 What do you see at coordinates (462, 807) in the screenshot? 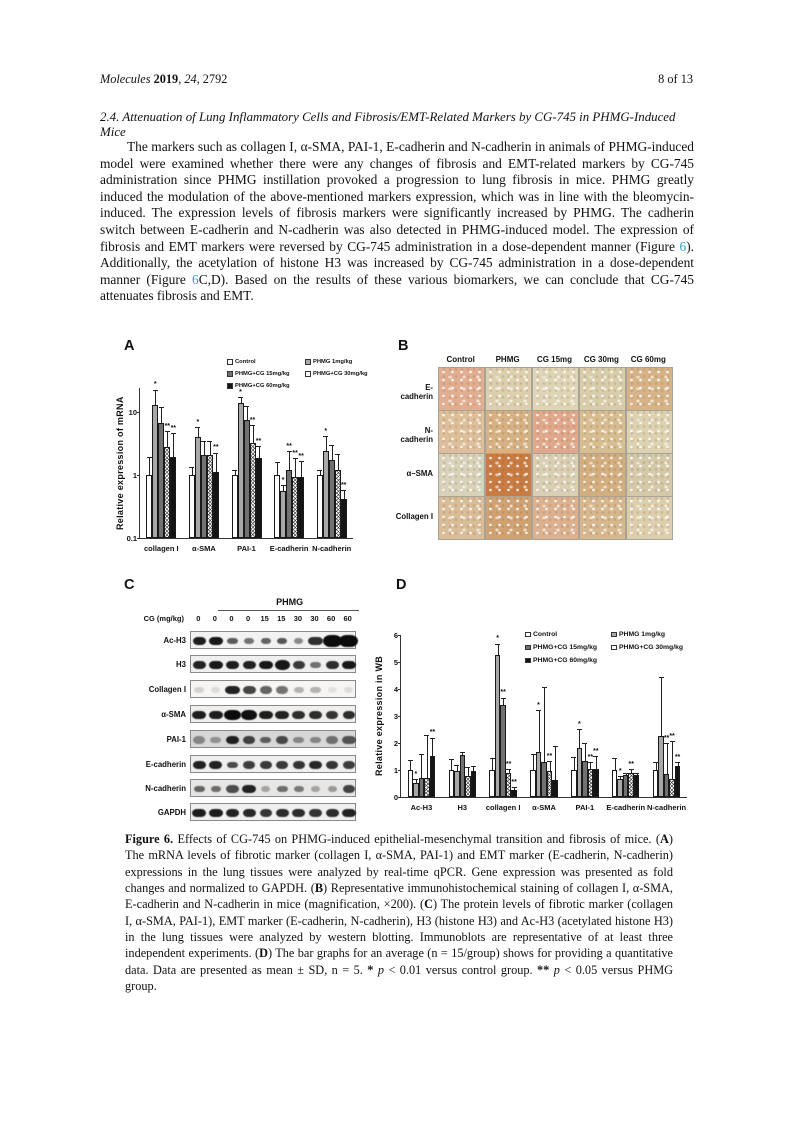
I see `x-category-label: H3` at bounding box center [462, 807].